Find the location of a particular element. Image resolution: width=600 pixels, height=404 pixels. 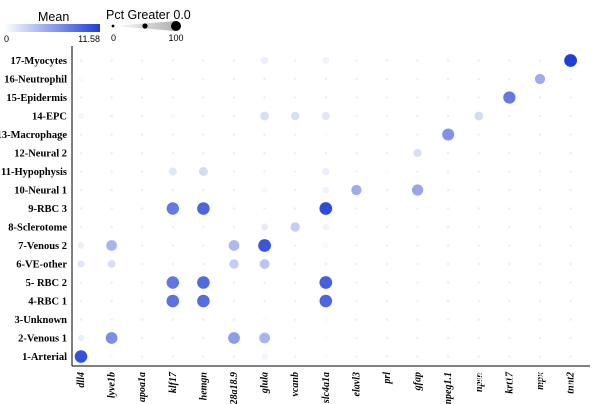

dot-1-arterial-slc4a1a is located at coordinates (326, 356).